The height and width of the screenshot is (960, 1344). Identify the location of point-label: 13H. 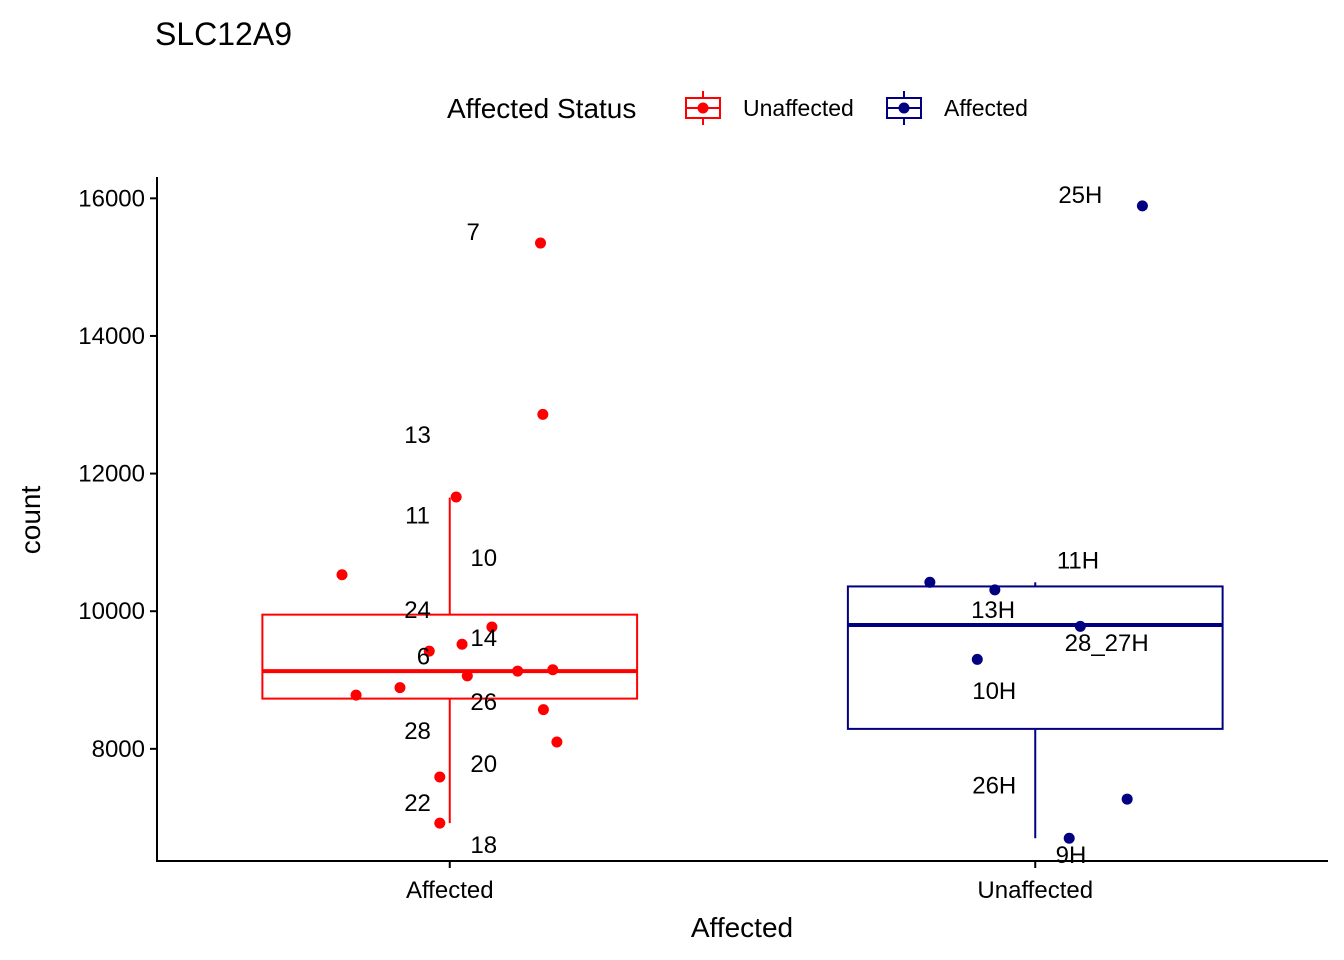
(993, 610).